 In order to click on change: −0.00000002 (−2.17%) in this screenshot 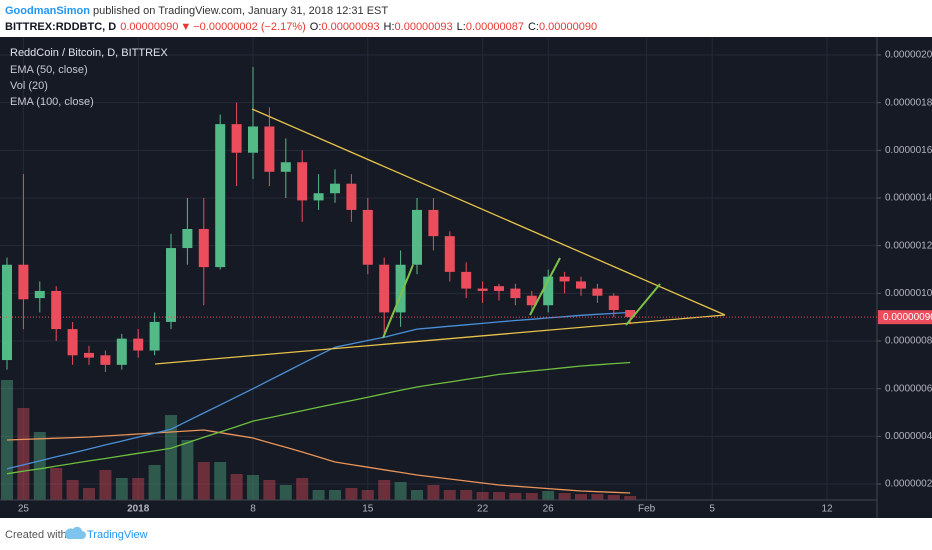, I will do `click(249, 27)`.